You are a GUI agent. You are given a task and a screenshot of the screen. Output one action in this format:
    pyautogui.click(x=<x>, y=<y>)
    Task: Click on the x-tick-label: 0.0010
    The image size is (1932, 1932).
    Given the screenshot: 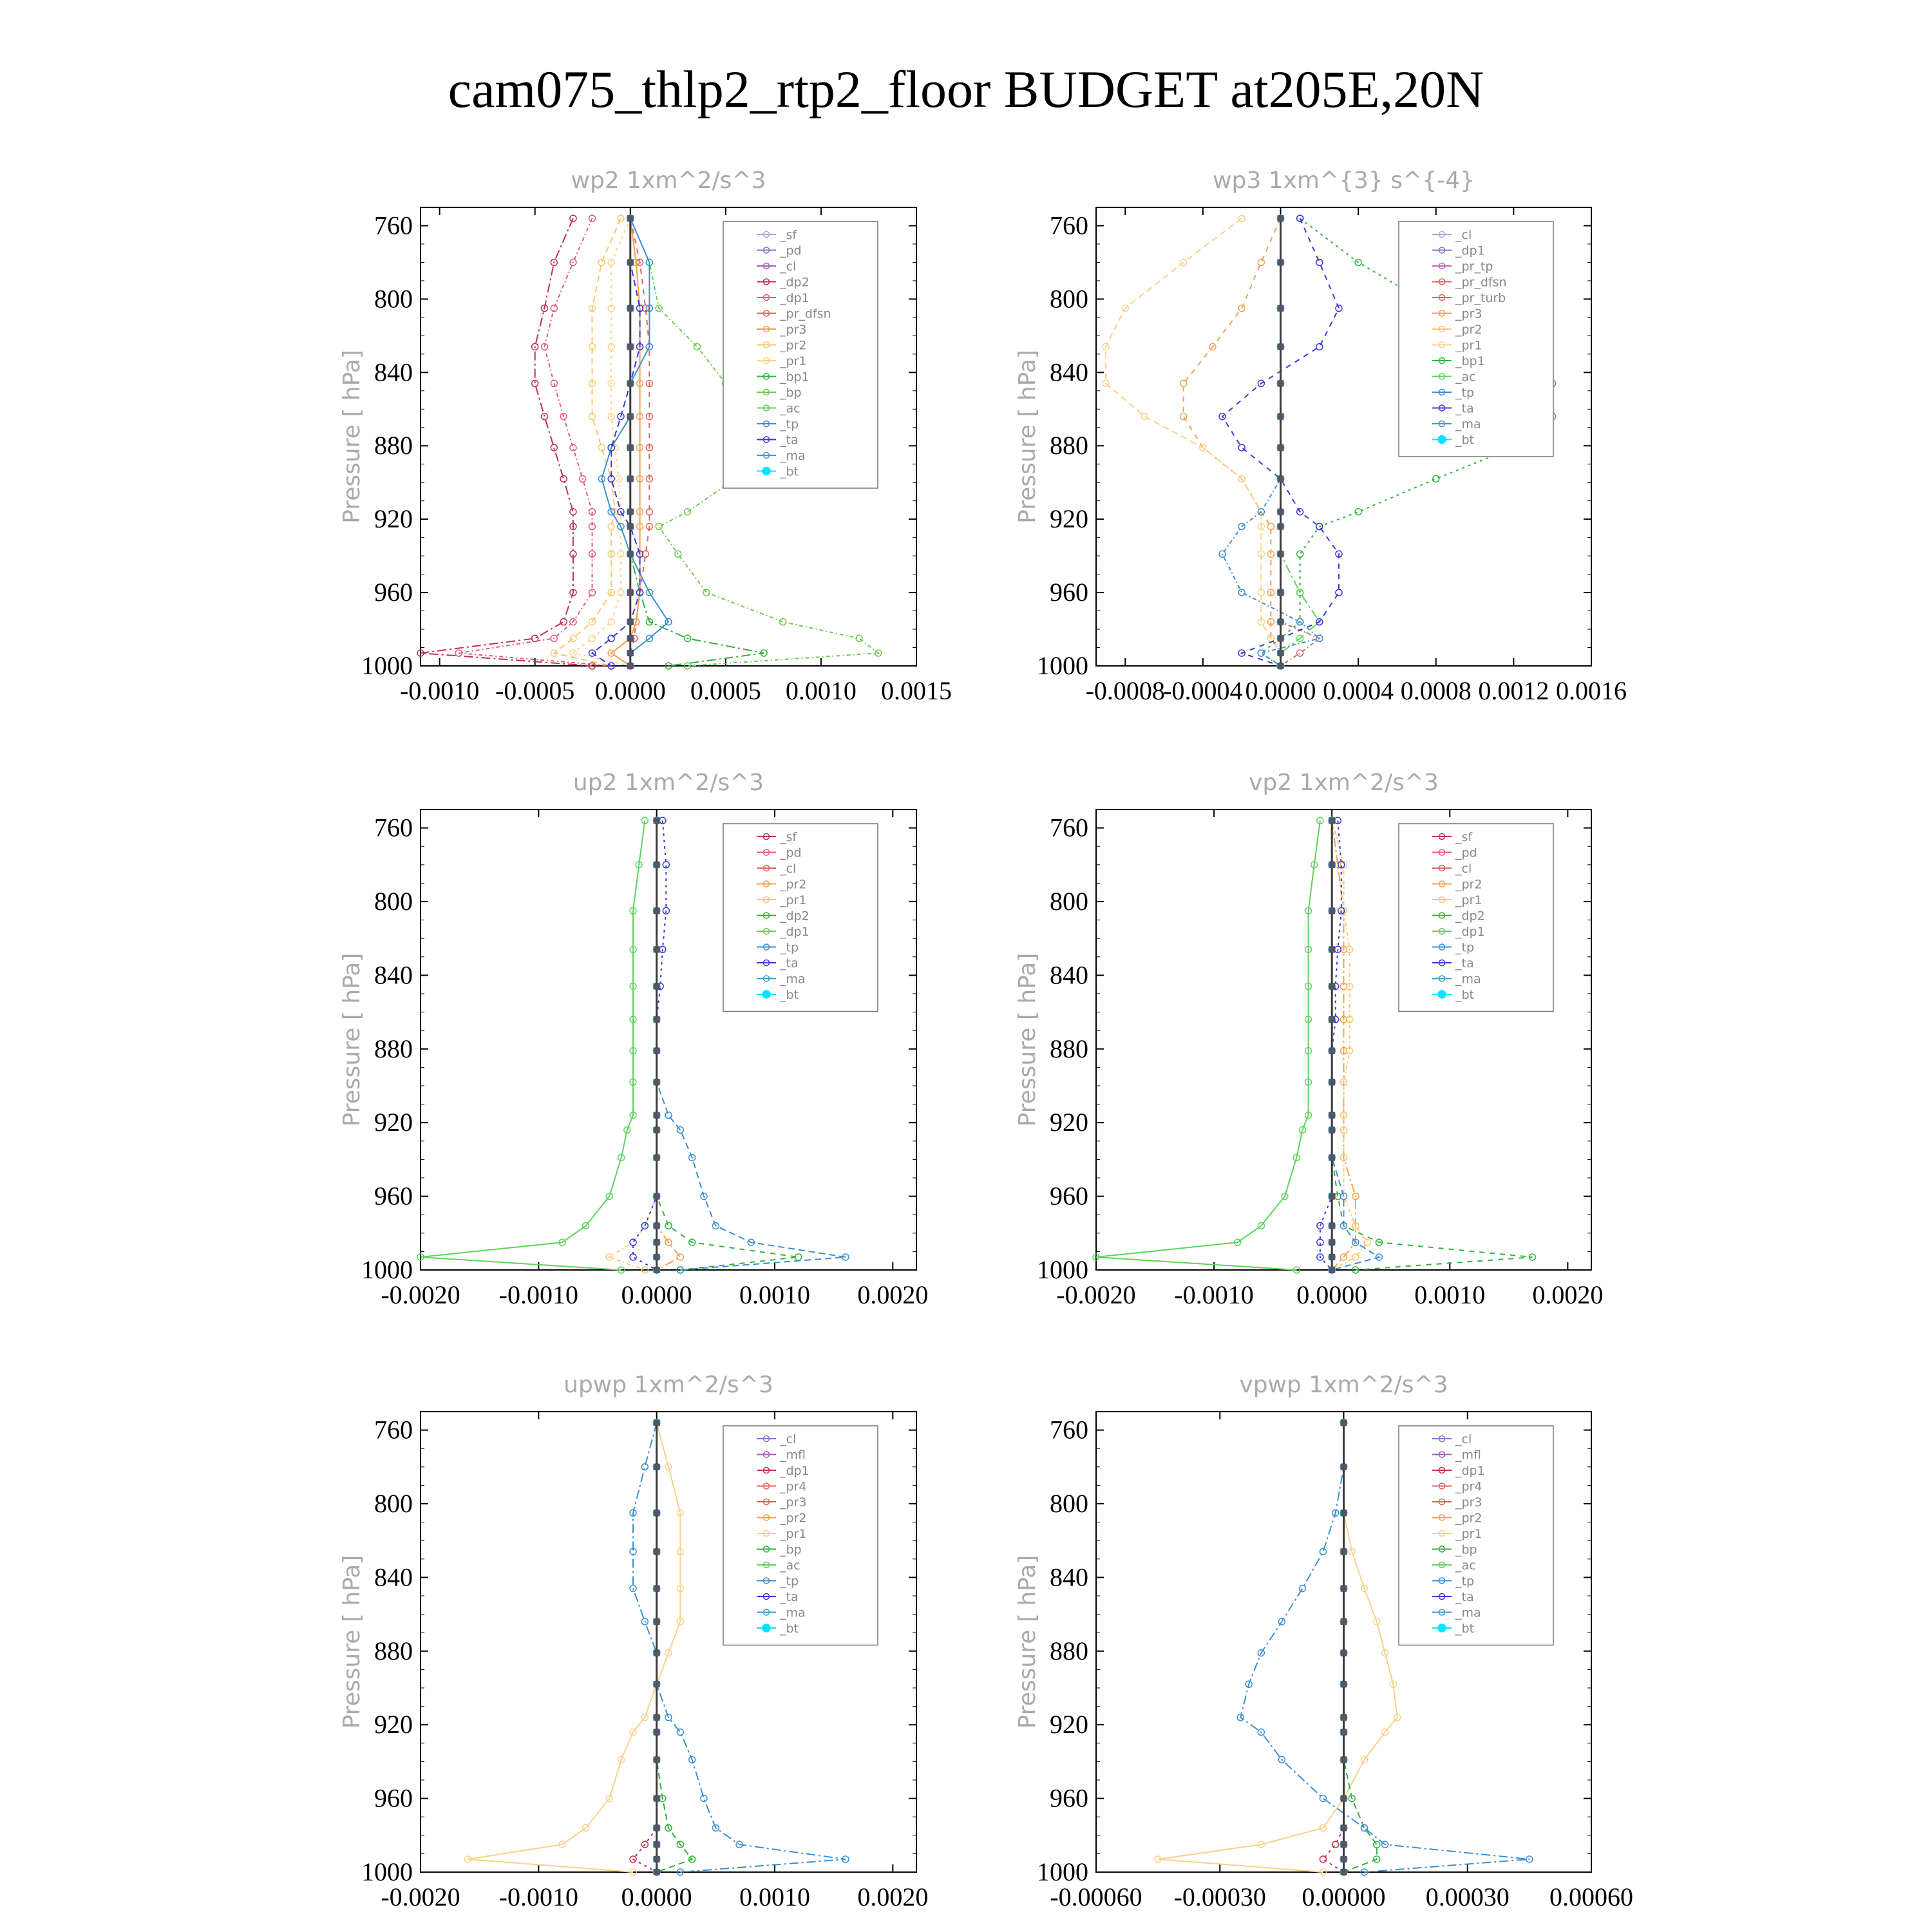 What is the action you would take?
    pyautogui.click(x=821, y=690)
    